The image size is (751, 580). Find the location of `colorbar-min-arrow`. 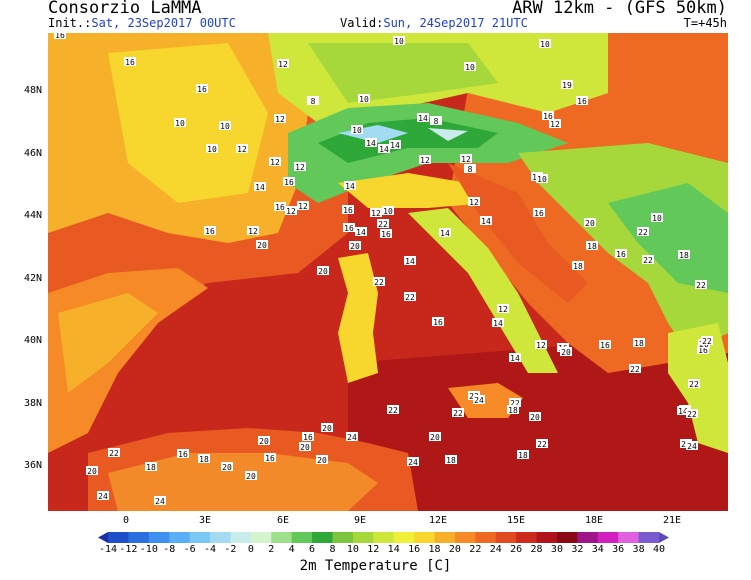

colorbar-min-arrow is located at coordinates (103, 537).